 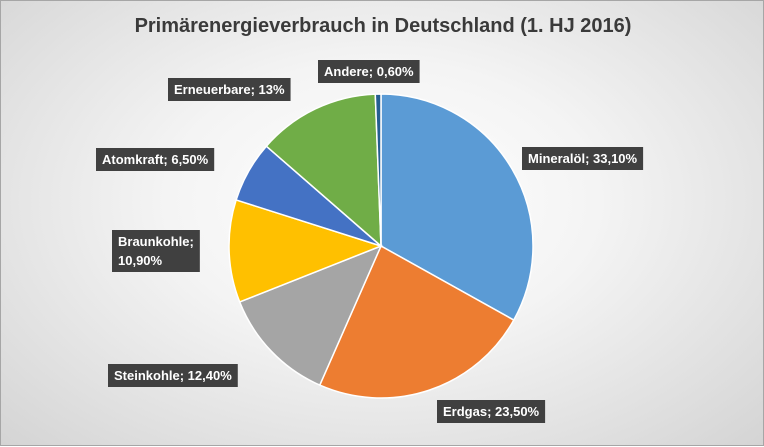 I want to click on data-label-mineralöl: Mineralöl; 33,10%, so click(x=583, y=158).